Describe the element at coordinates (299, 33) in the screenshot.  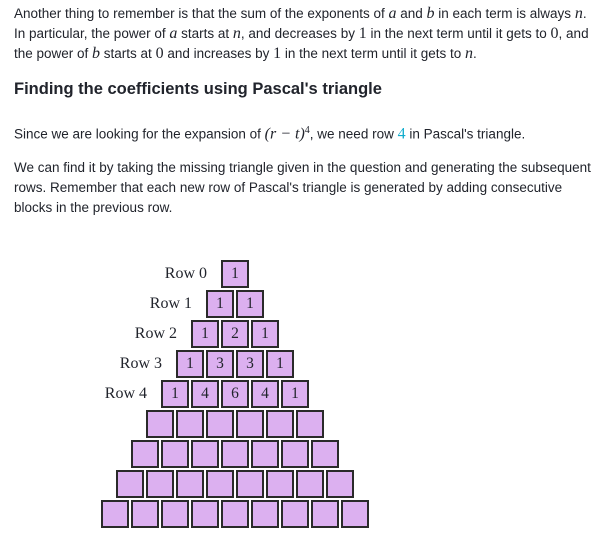
I see `intro-text: , and decreases by` at that location.